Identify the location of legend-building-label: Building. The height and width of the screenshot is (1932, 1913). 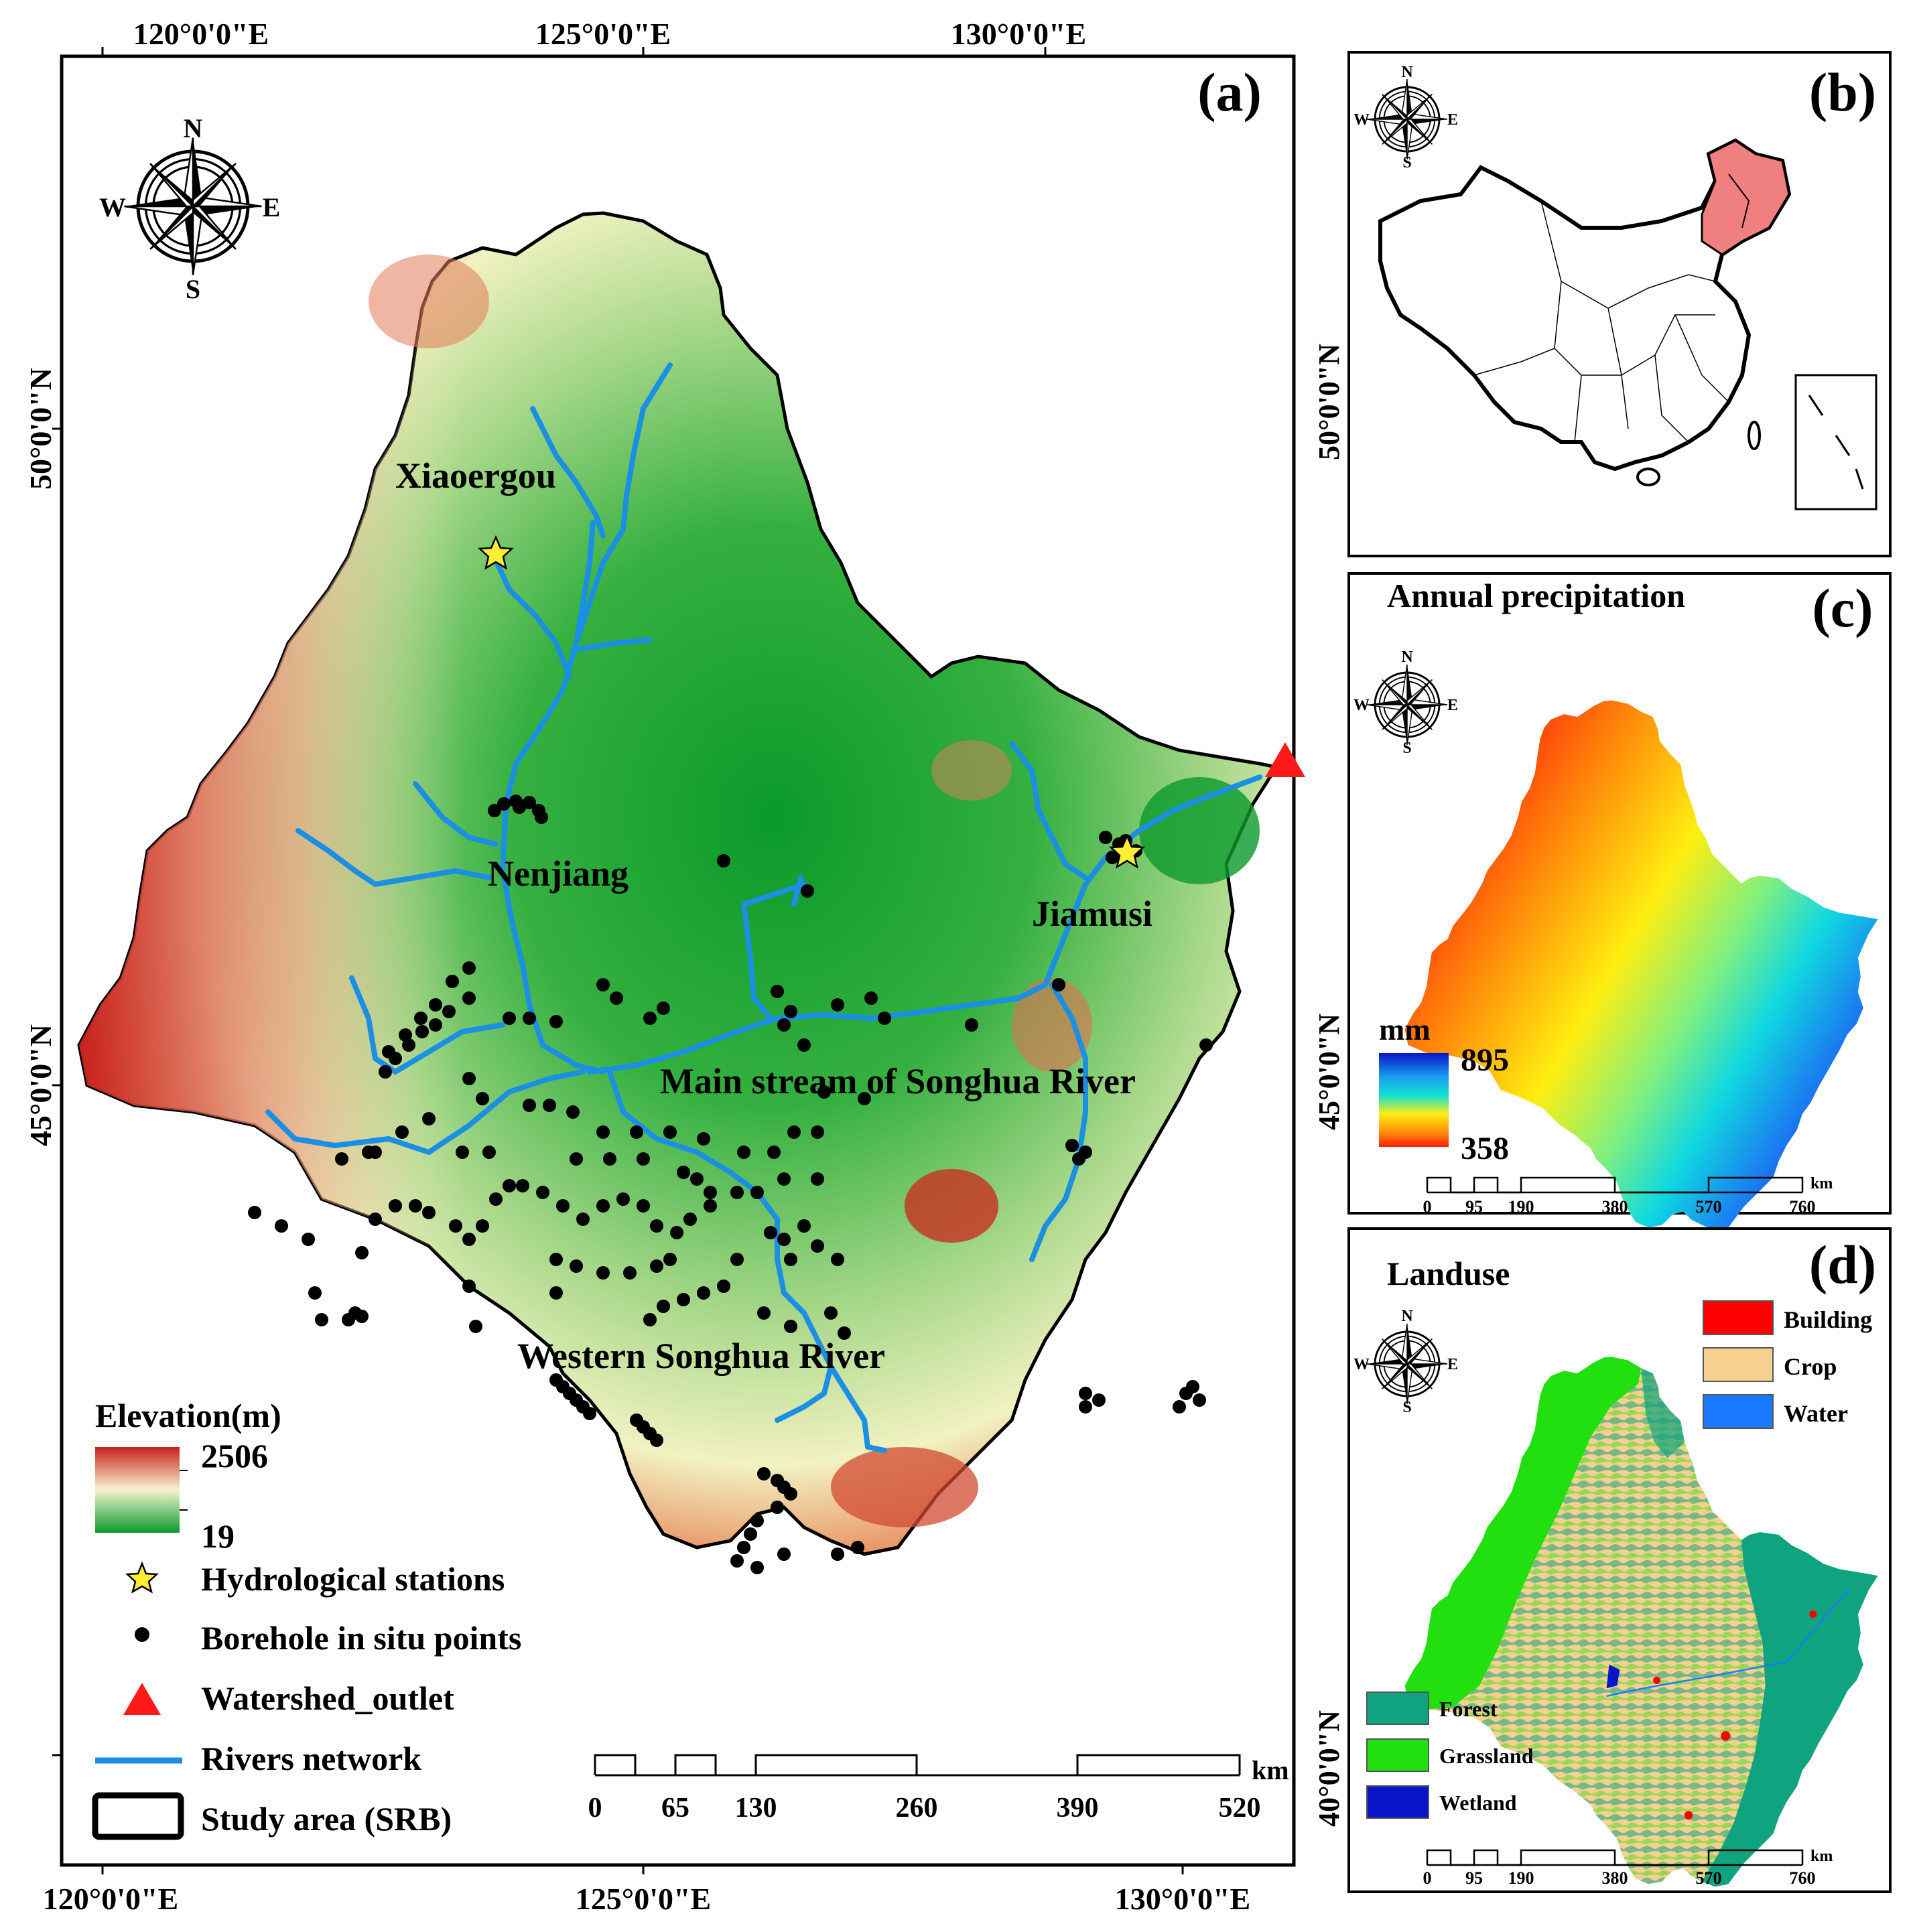
(1828, 1319).